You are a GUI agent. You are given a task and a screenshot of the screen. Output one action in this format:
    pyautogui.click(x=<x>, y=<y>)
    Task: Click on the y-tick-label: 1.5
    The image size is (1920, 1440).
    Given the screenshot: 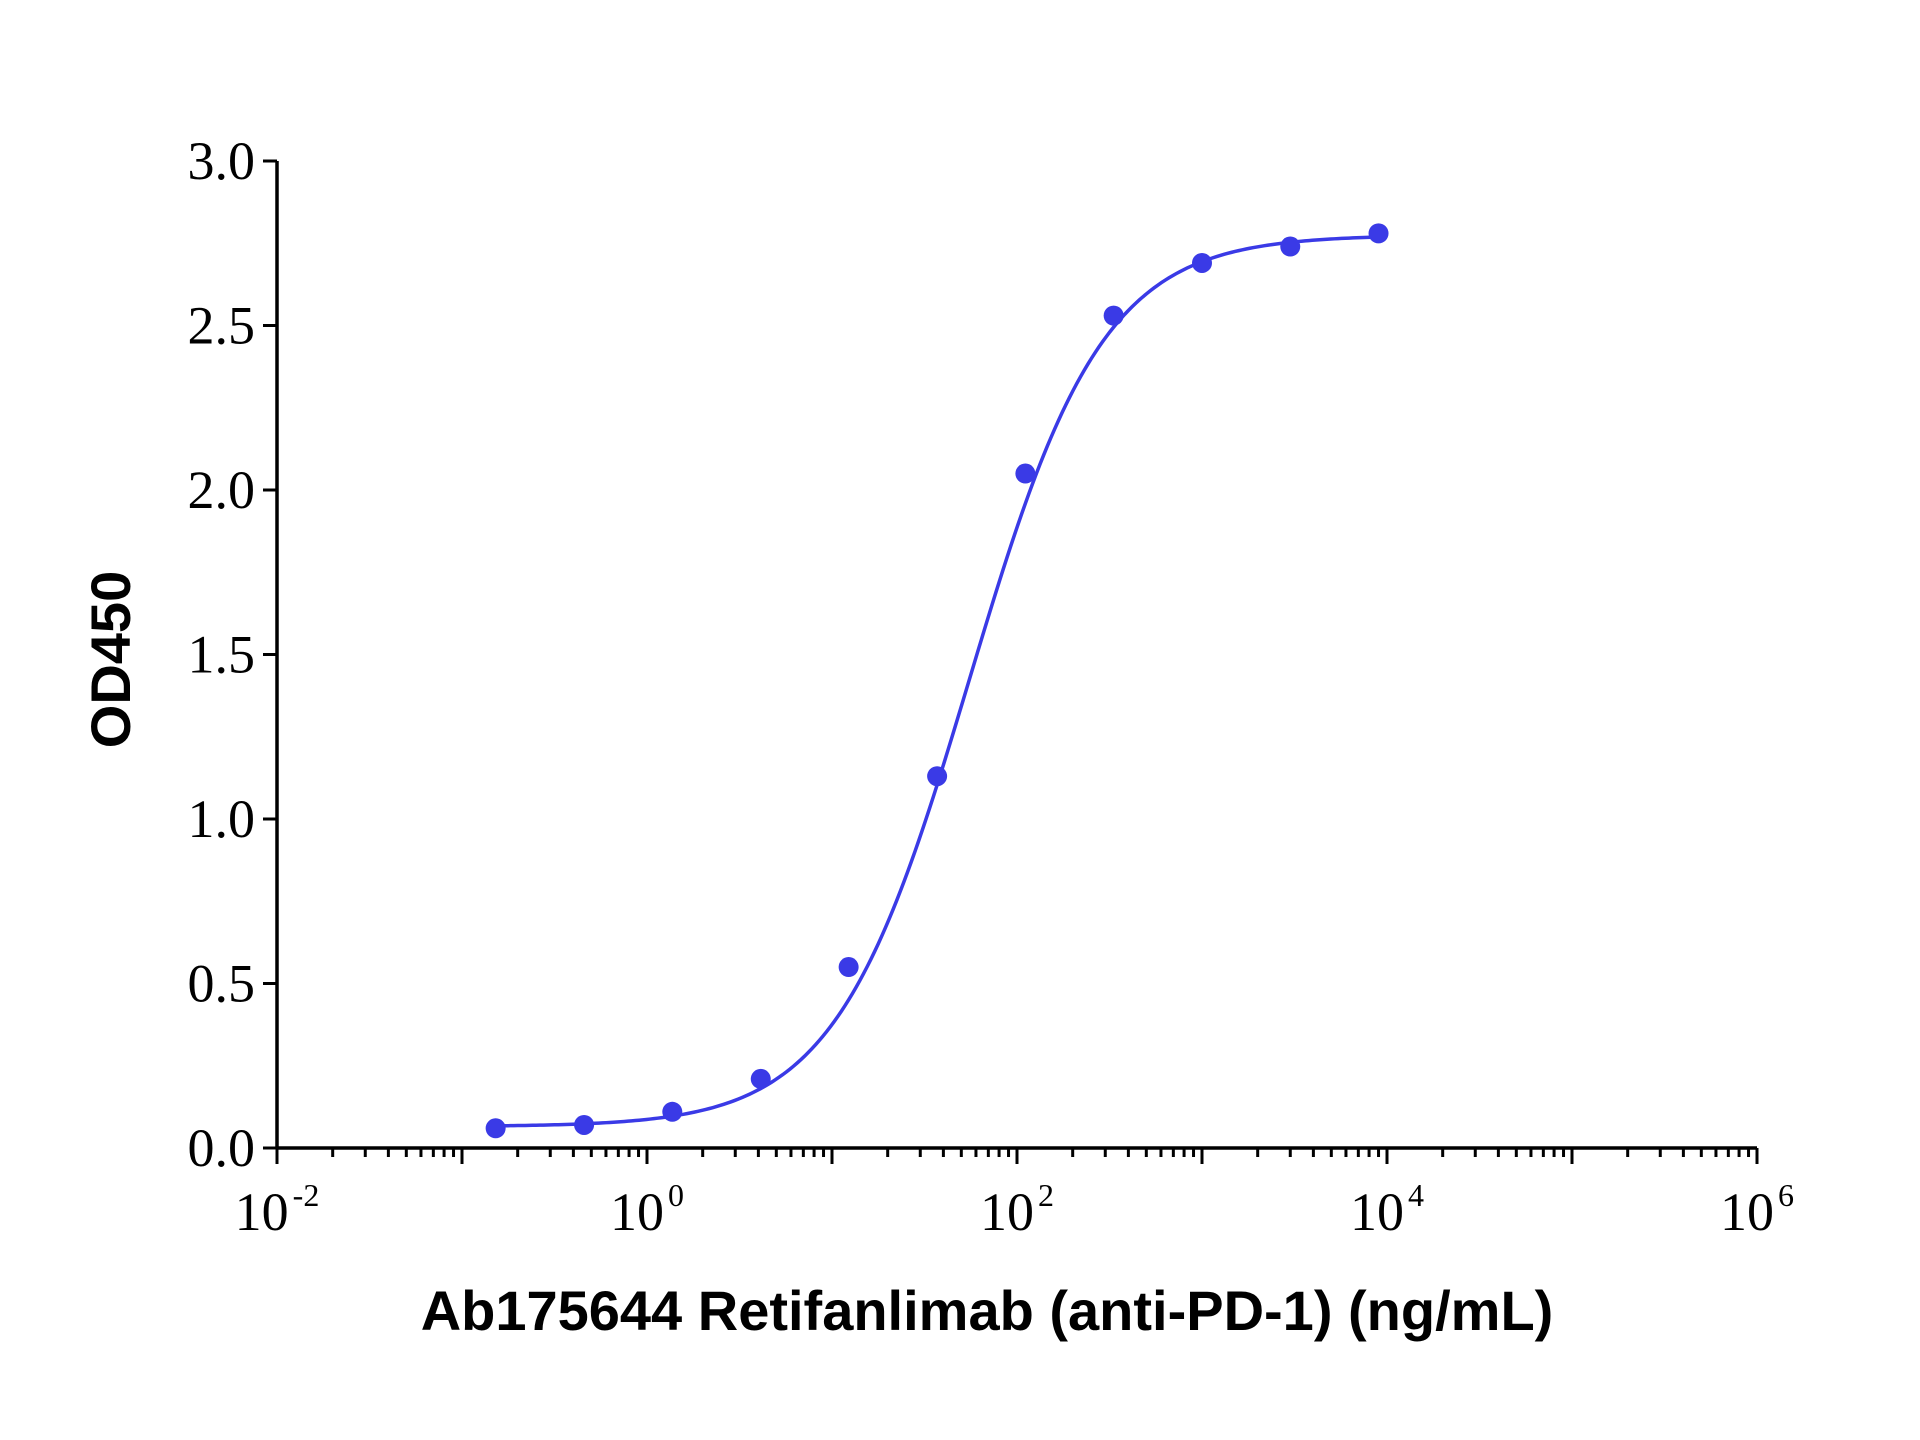 What is the action you would take?
    pyautogui.click(x=222, y=655)
    